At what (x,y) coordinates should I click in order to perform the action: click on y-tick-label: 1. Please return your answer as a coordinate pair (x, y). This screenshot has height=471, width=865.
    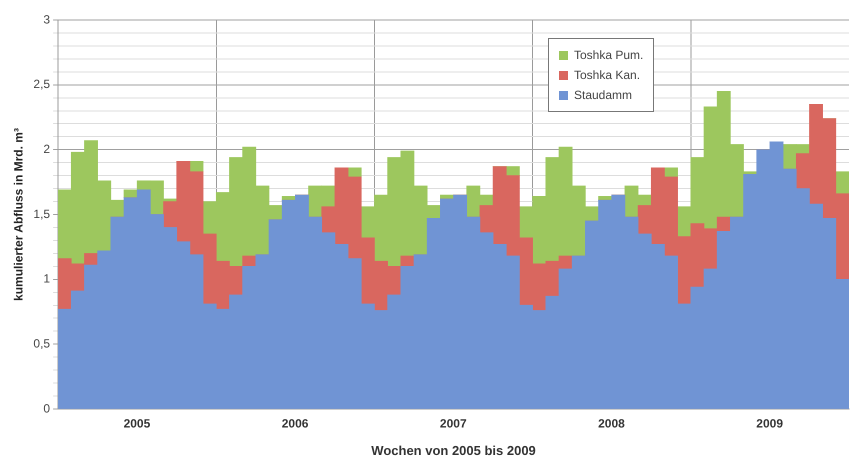
    Looking at the image, I should click on (46, 279).